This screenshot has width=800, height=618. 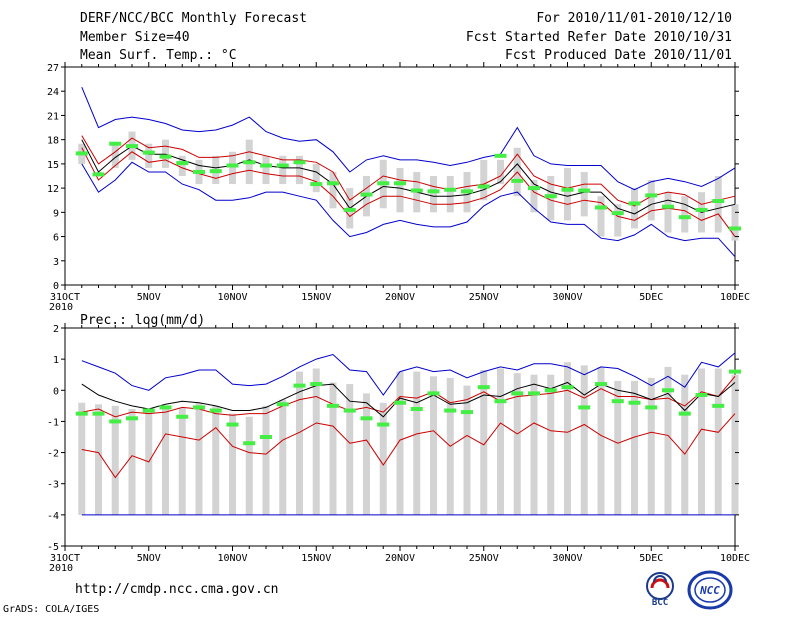 I want to click on bcc-logo-text: BCC, so click(x=660, y=603).